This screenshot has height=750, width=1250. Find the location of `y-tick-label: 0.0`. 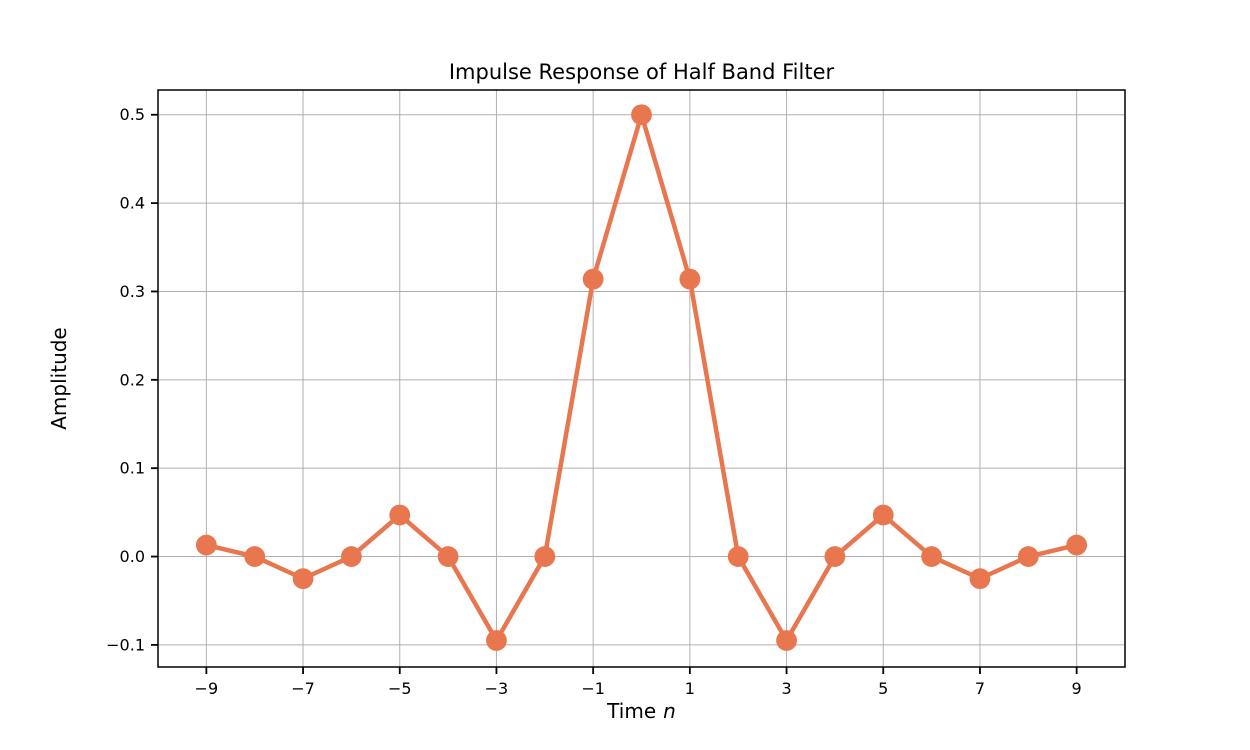

y-tick-label: 0.0 is located at coordinates (132, 556).